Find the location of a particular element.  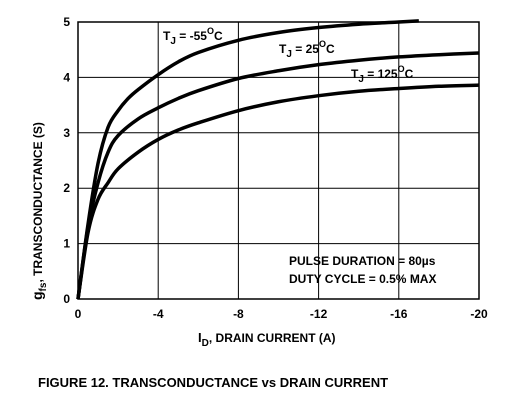

series-label-25: TJ = 25OC is located at coordinates (307, 49).